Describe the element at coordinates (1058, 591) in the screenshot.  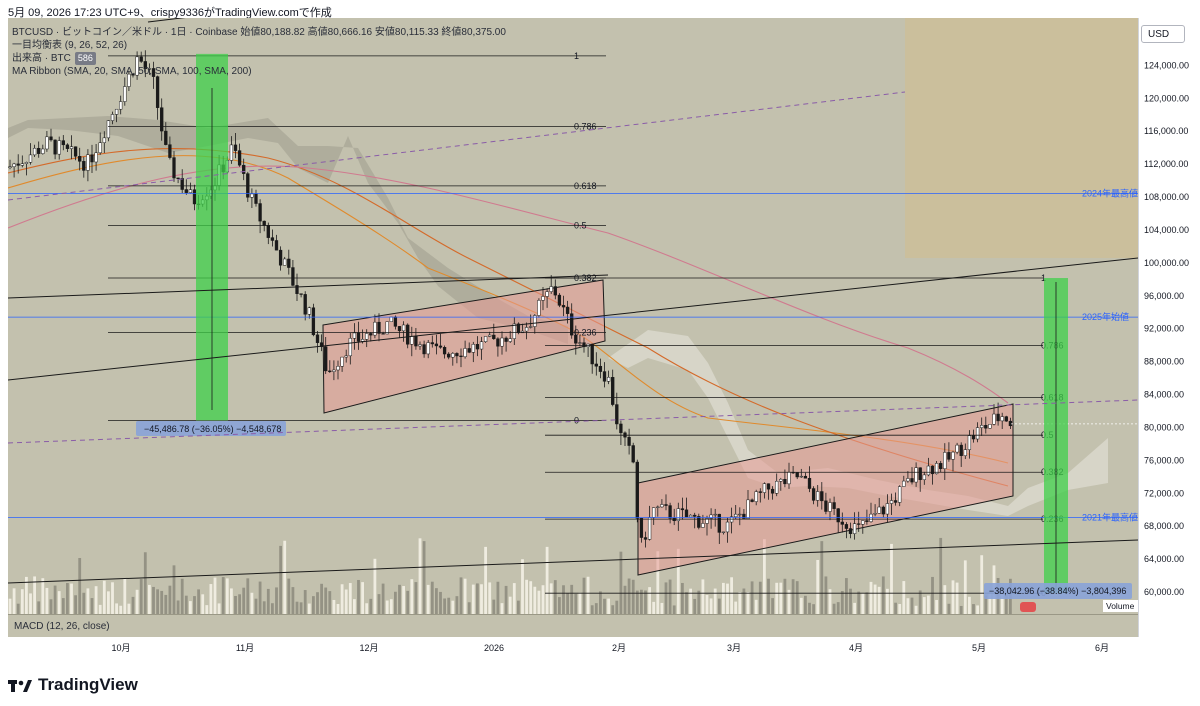
I see `measure-tag-2-bg` at that location.